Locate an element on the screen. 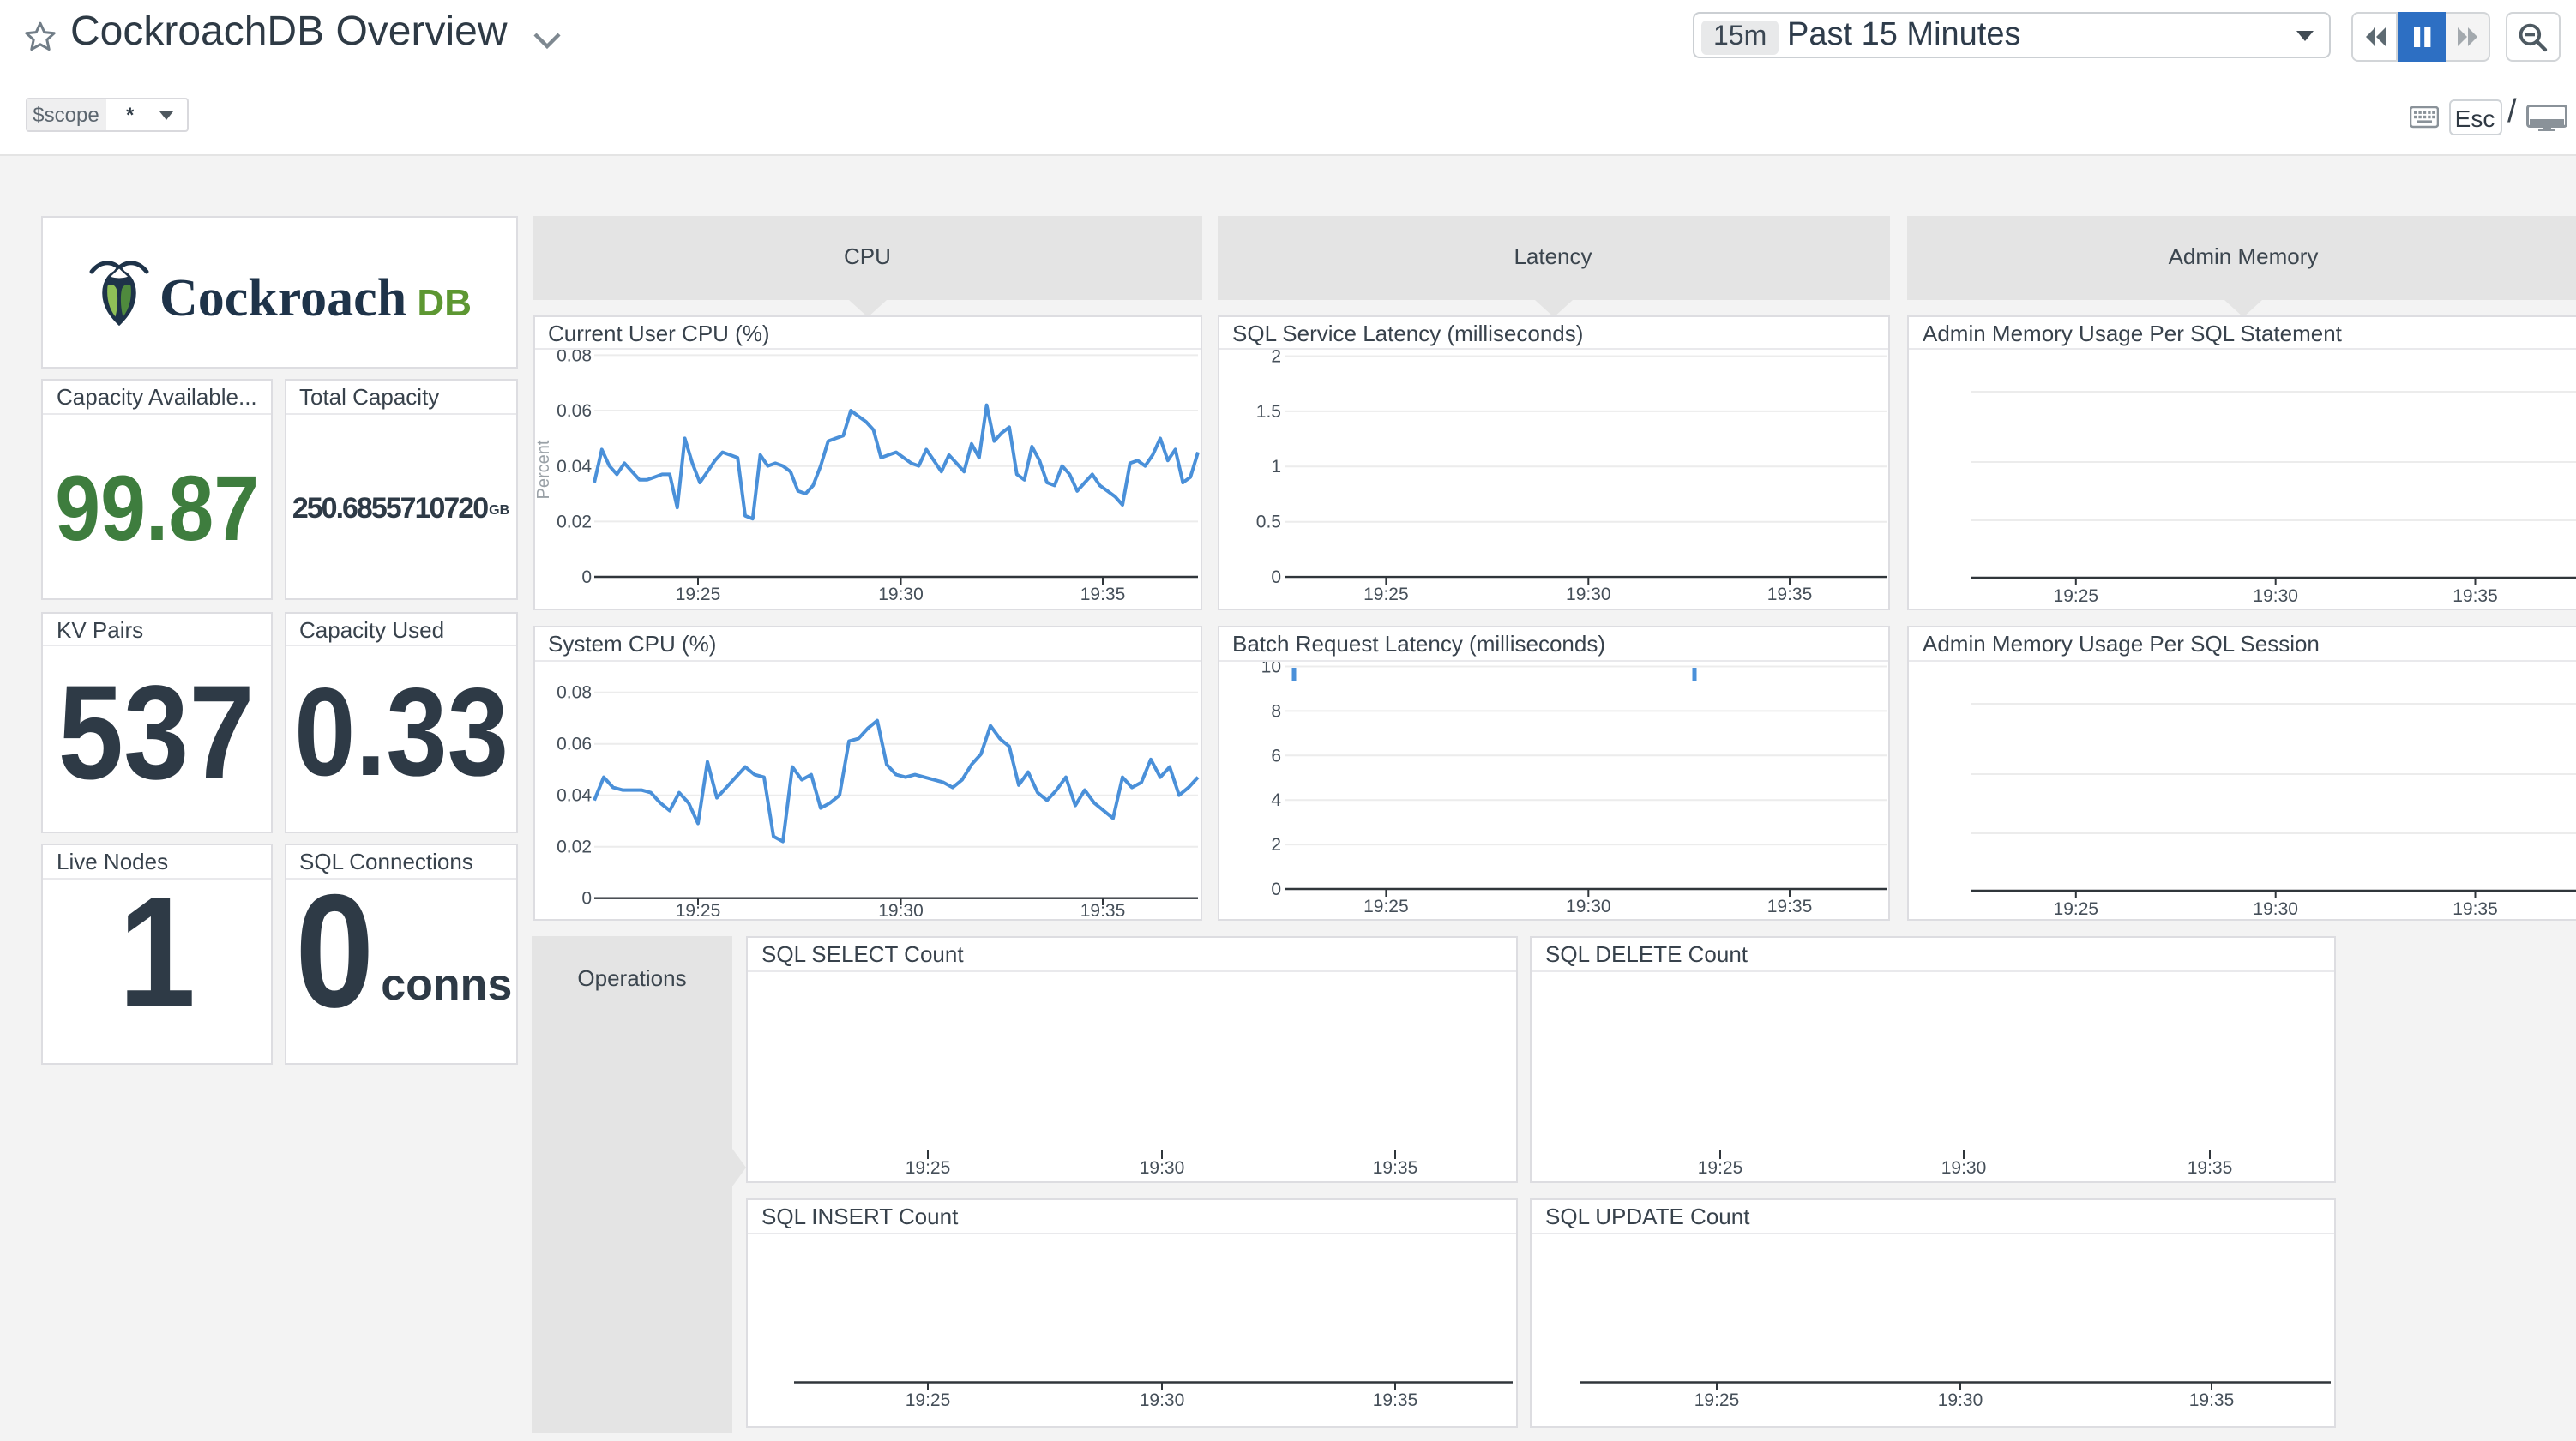  svg-text: 6 is located at coordinates (1275, 755).